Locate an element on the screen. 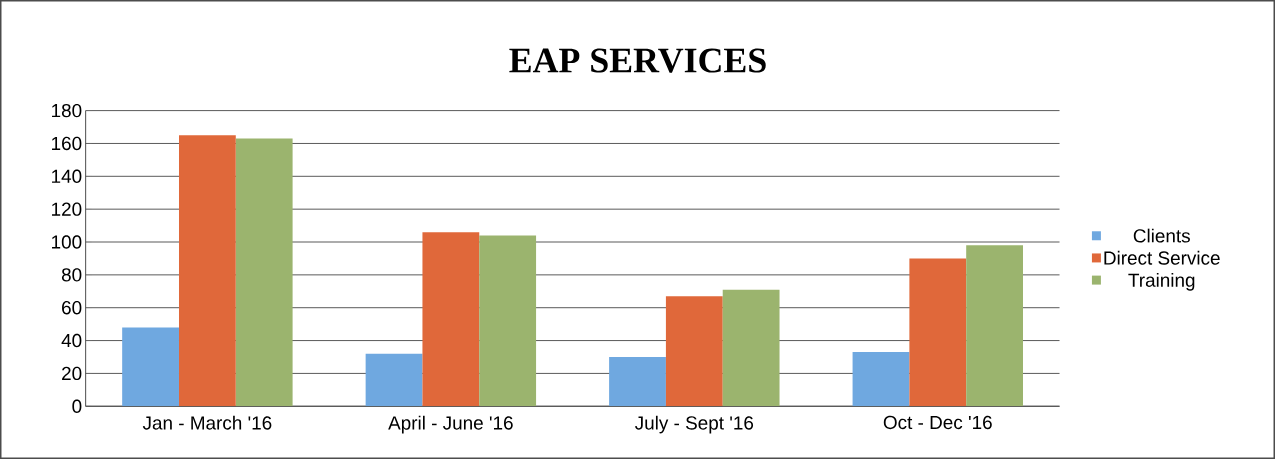 The height and width of the screenshot is (459, 1275). legend-label: Clients is located at coordinates (1161, 235).